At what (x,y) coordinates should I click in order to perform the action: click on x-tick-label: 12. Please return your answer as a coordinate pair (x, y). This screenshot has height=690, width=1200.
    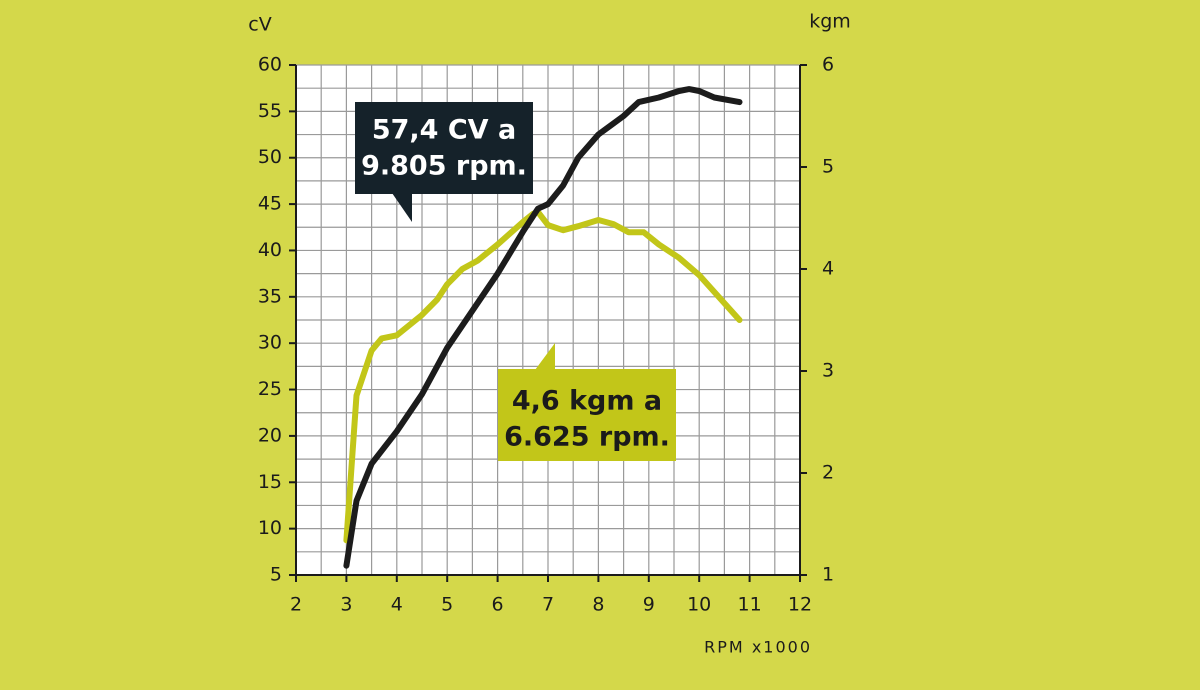
    Looking at the image, I should click on (800, 605).